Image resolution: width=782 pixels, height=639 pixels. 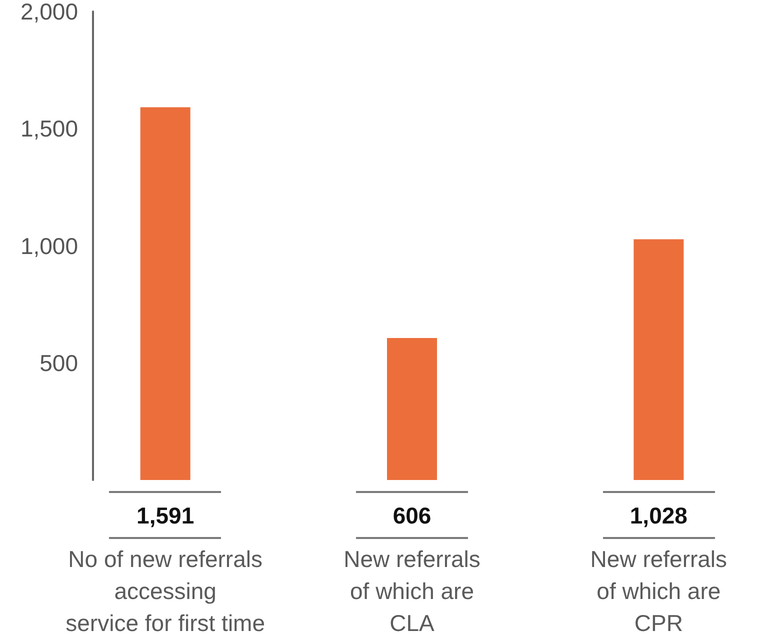 What do you see at coordinates (659, 591) in the screenshot?
I see `x-tick-label: New referrals of which are CPR` at bounding box center [659, 591].